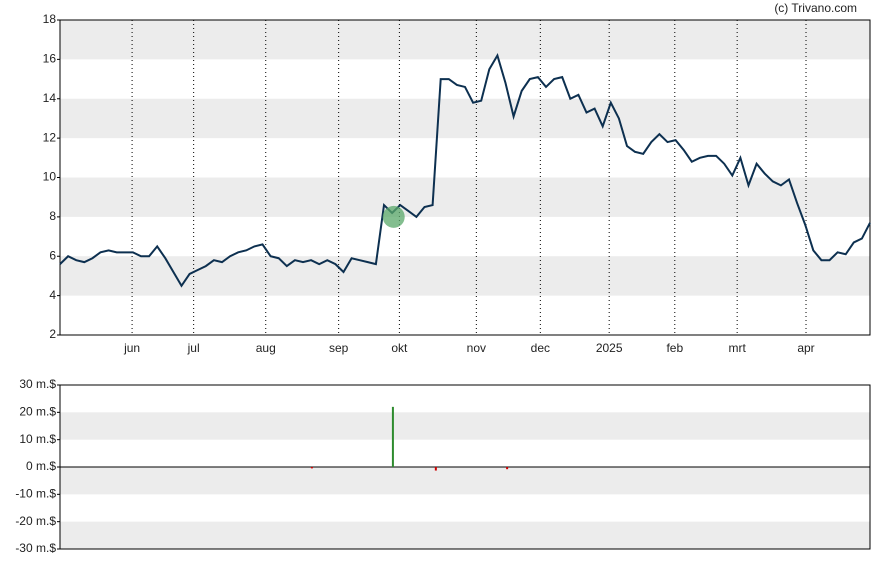 The width and height of the screenshot is (888, 565). I want to click on y-tick-label: 6, so click(52, 255).